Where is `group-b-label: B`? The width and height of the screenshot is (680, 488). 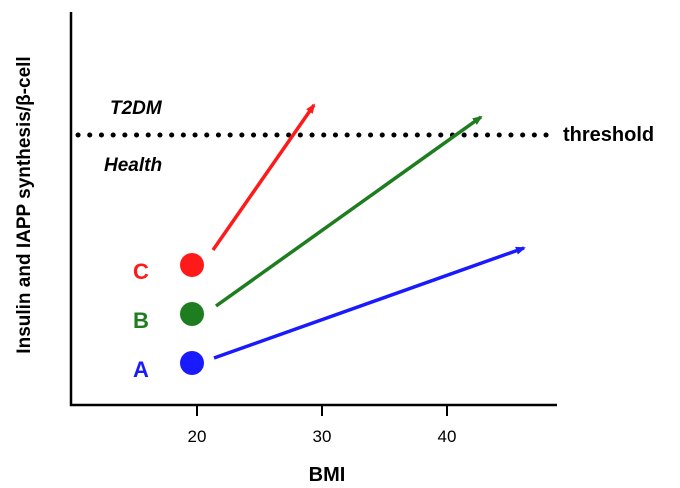
group-b-label: B is located at coordinates (141, 320).